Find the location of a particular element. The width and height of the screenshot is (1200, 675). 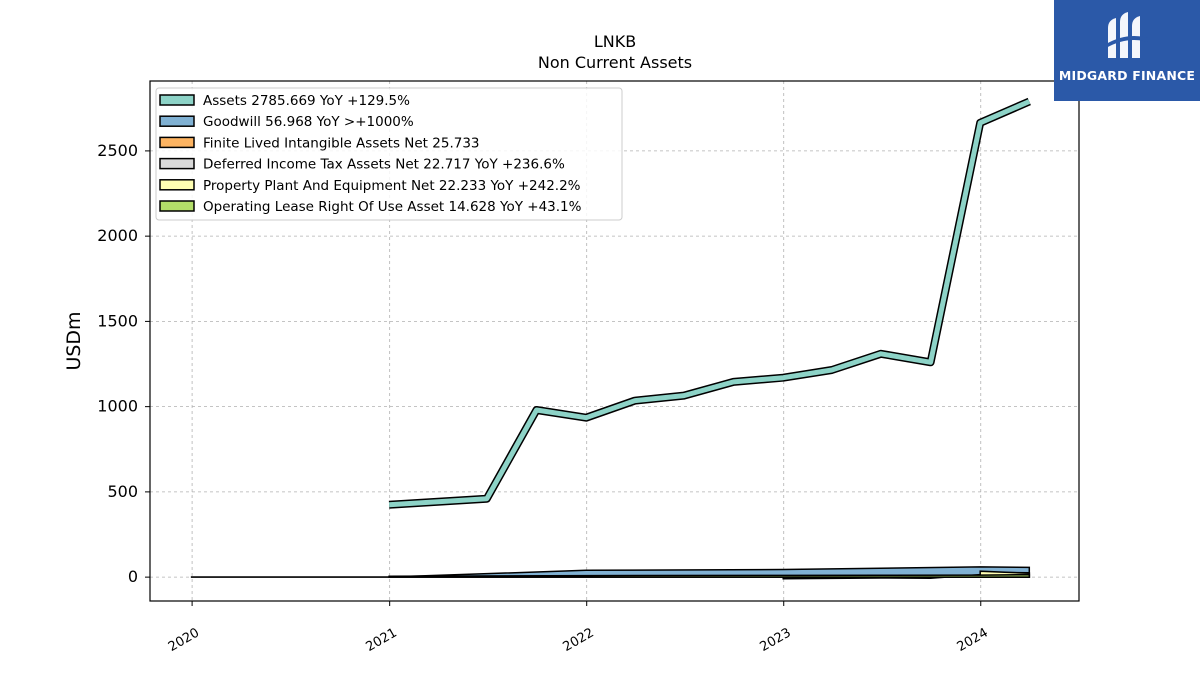

y-tick-label: 500 is located at coordinates (122, 491).